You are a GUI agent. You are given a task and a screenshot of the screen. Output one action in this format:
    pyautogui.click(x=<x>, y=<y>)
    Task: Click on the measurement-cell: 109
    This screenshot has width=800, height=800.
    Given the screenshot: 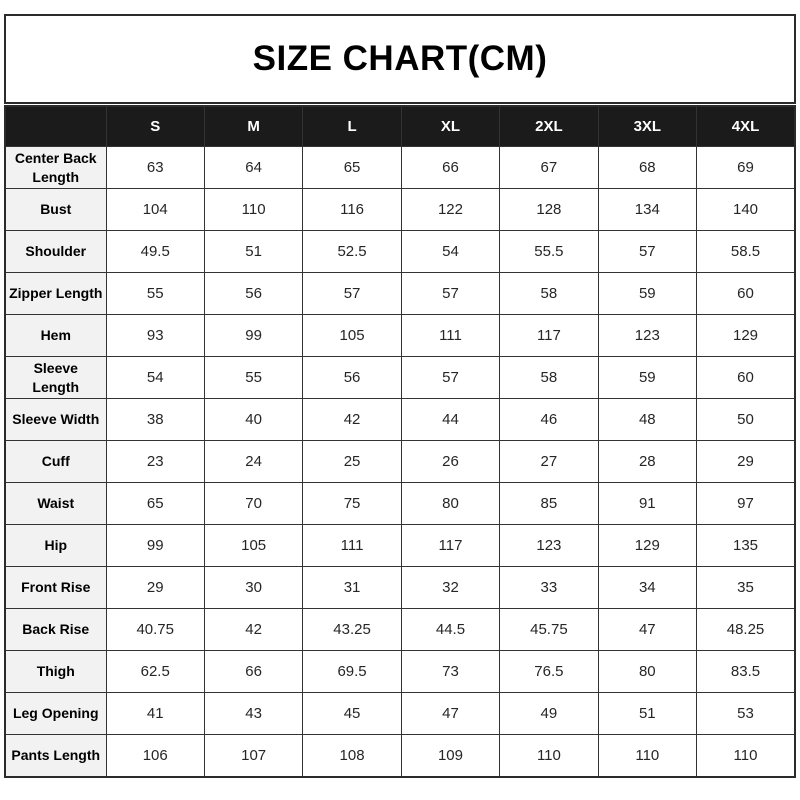 What is the action you would take?
    pyautogui.click(x=450, y=756)
    